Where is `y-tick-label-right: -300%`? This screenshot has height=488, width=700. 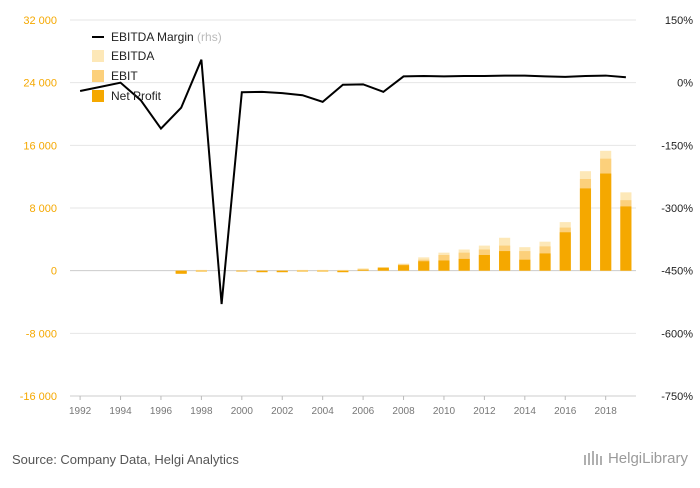
y-tick-label-right: -300% is located at coordinates (677, 209).